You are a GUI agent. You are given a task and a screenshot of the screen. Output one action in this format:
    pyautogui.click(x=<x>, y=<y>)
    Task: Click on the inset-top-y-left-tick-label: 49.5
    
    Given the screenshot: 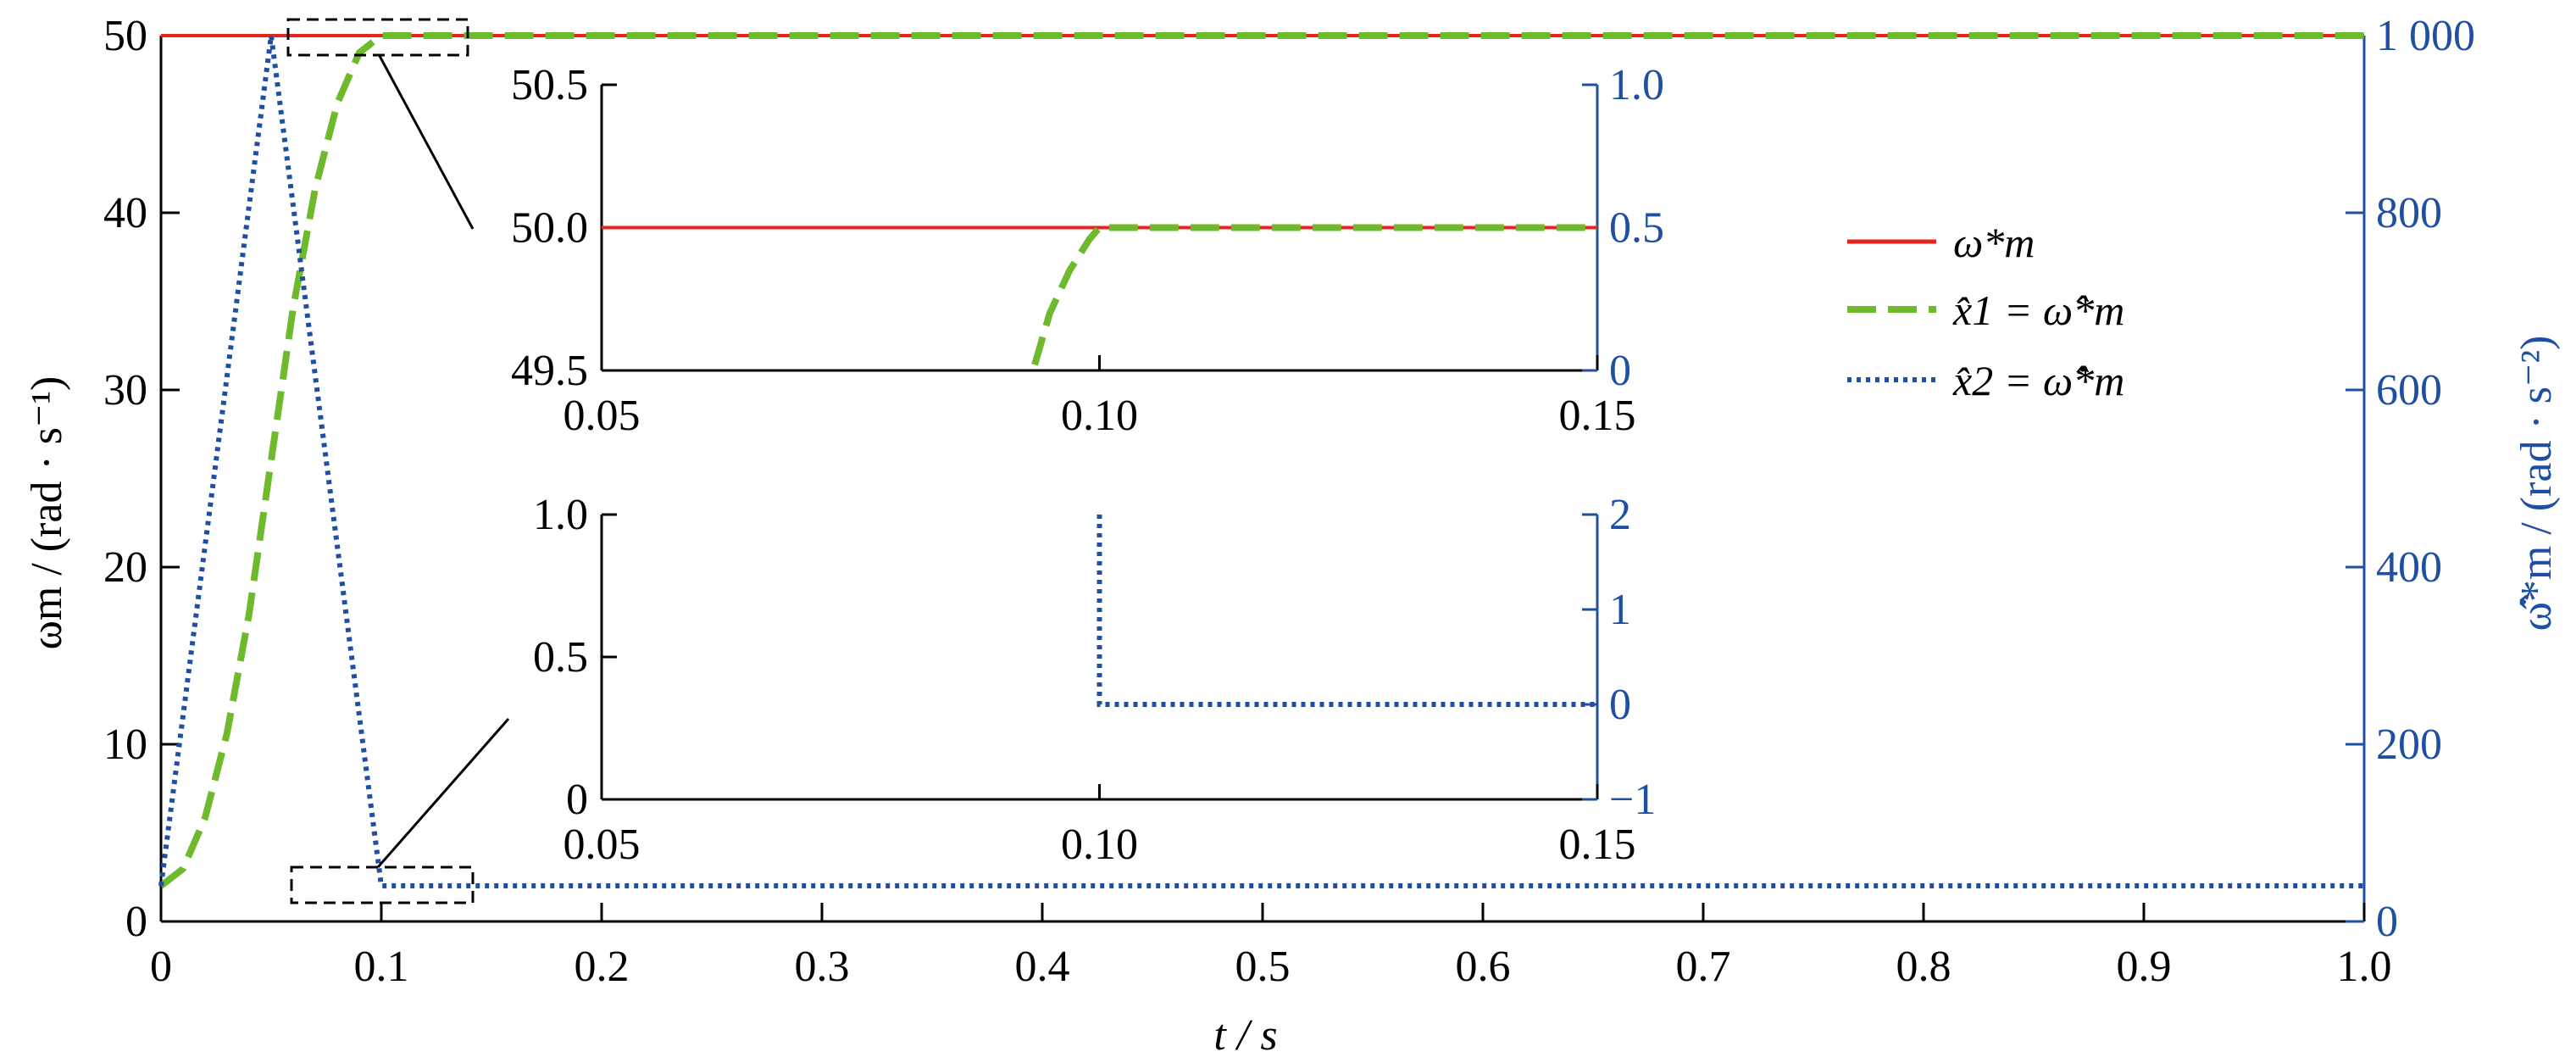 What is the action you would take?
    pyautogui.click(x=549, y=371)
    